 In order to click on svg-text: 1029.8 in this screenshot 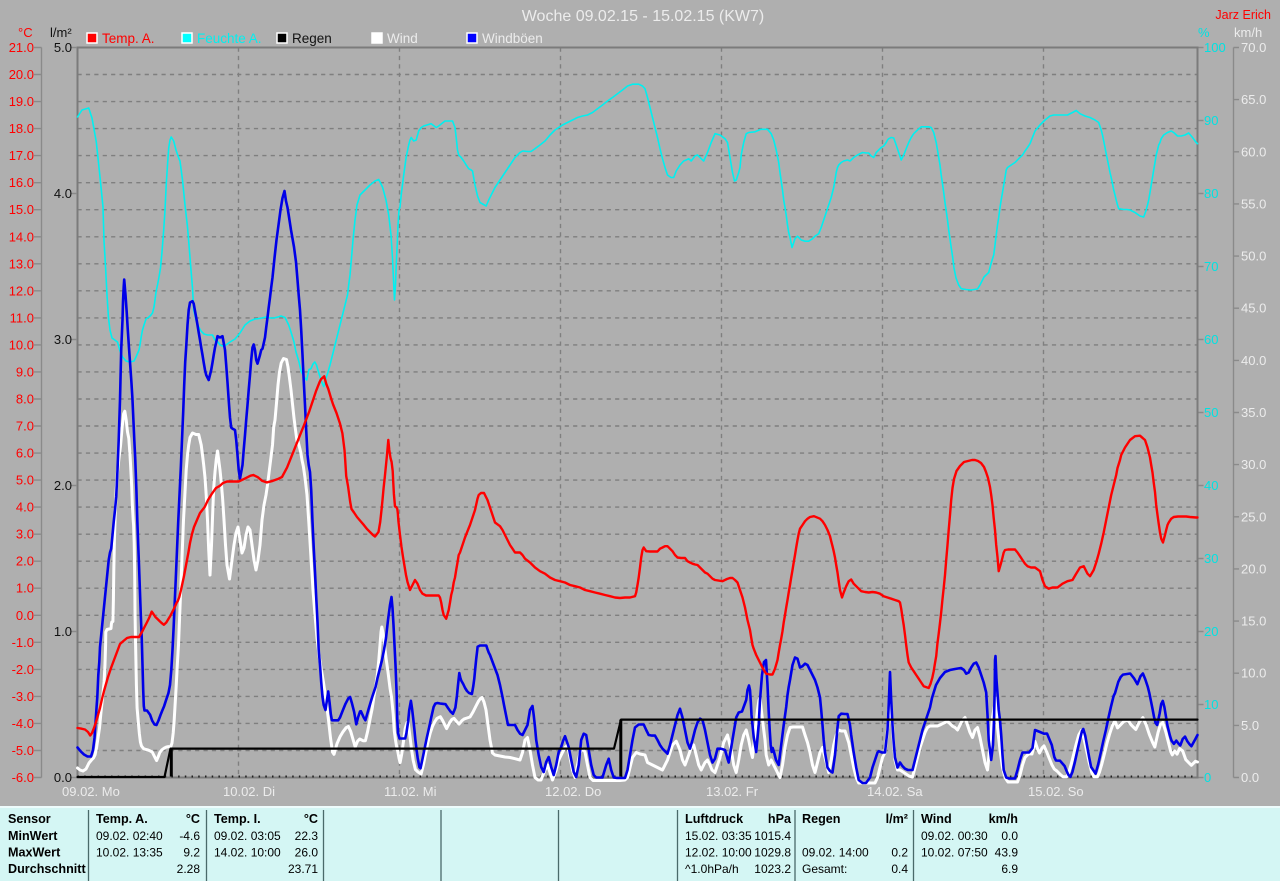, I will do `click(772, 853)`.